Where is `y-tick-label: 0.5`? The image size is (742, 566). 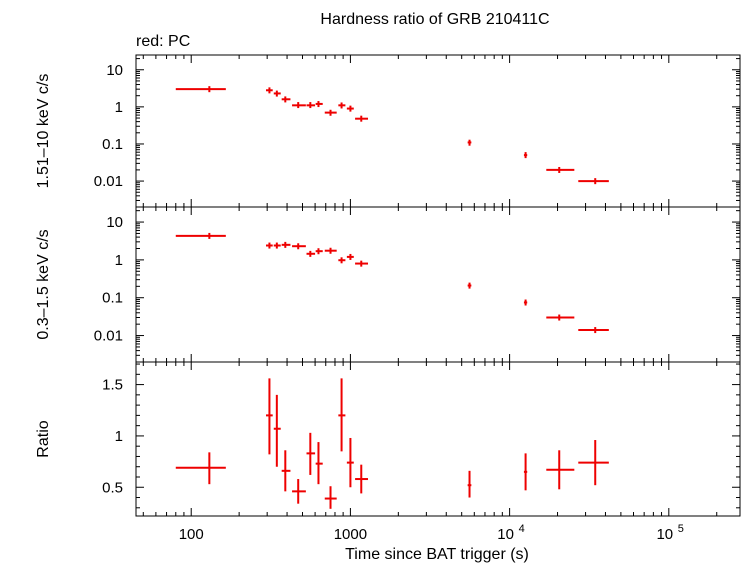
y-tick-label: 0.5 is located at coordinates (112, 487).